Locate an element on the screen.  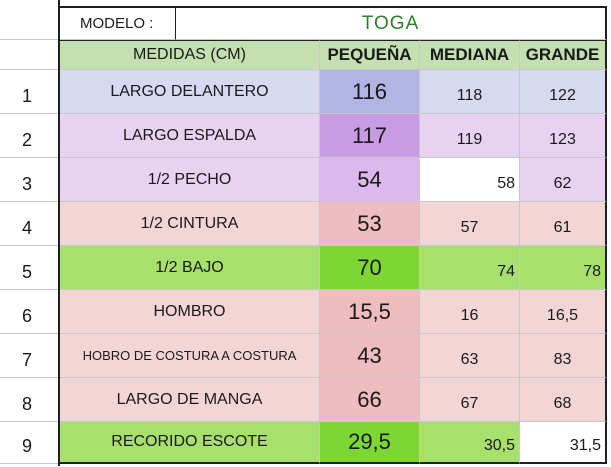
row-number: 3 is located at coordinates (30, 180).